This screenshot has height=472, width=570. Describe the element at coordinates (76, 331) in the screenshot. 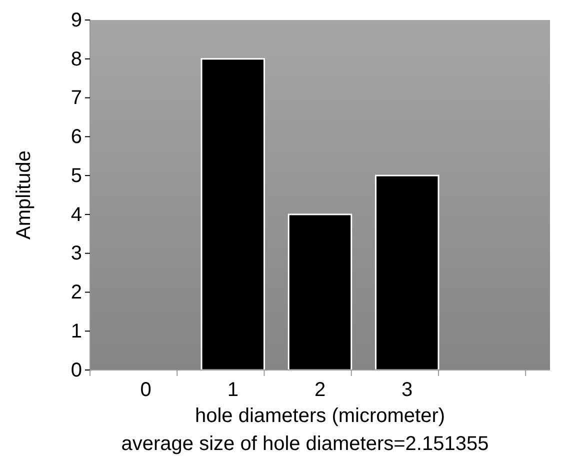

I see `y-tick-label: 1` at that location.